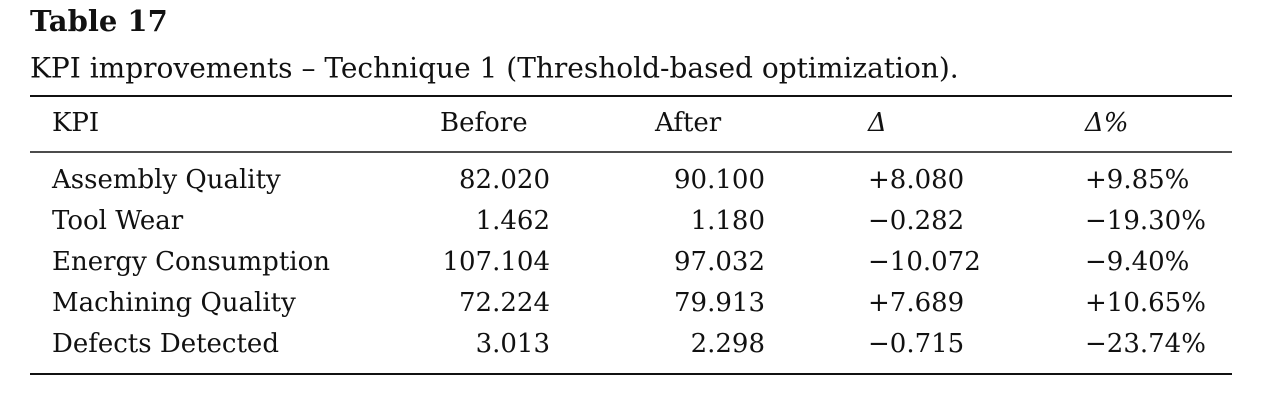  What do you see at coordinates (99, 21) in the screenshot?
I see `table-title: Table 17` at bounding box center [99, 21].